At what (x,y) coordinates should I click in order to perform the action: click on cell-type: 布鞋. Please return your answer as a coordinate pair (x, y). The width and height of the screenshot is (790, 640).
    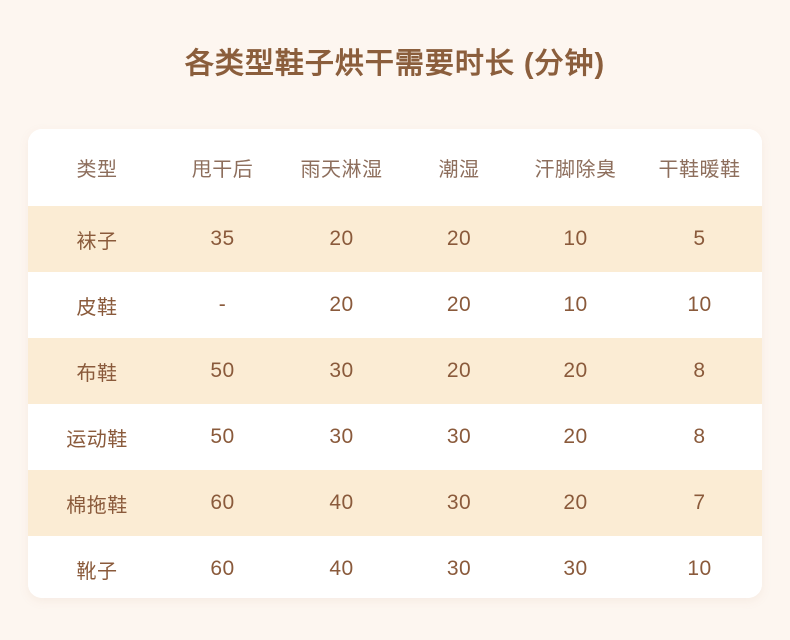
    Looking at the image, I should click on (97, 371).